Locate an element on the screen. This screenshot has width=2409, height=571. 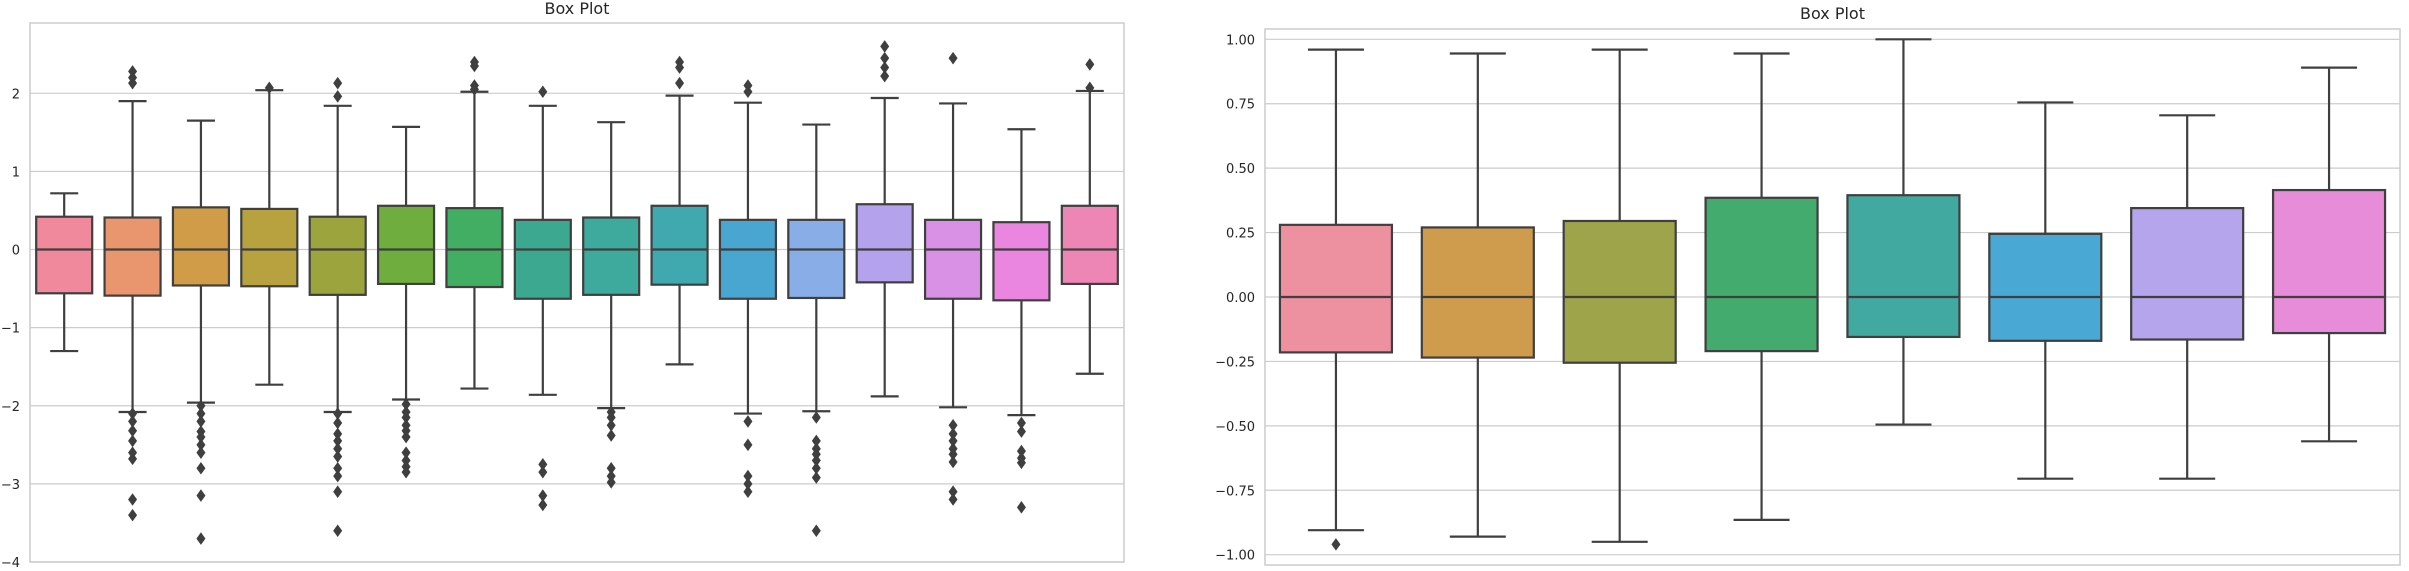
y-tick-label: 0.75 is located at coordinates (1240, 105).